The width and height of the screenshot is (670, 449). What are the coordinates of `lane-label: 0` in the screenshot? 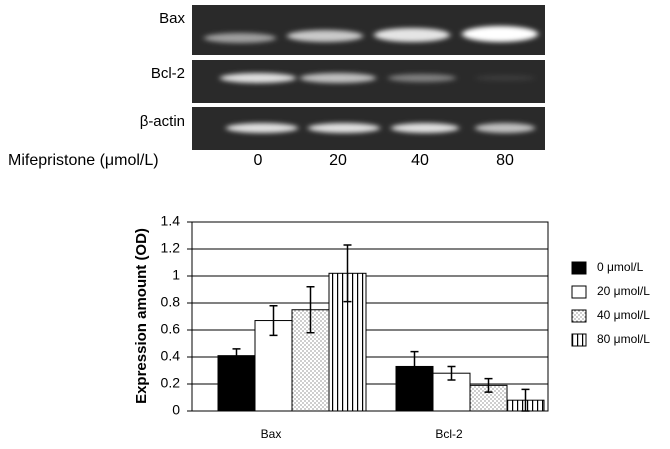 It's located at (258, 160).